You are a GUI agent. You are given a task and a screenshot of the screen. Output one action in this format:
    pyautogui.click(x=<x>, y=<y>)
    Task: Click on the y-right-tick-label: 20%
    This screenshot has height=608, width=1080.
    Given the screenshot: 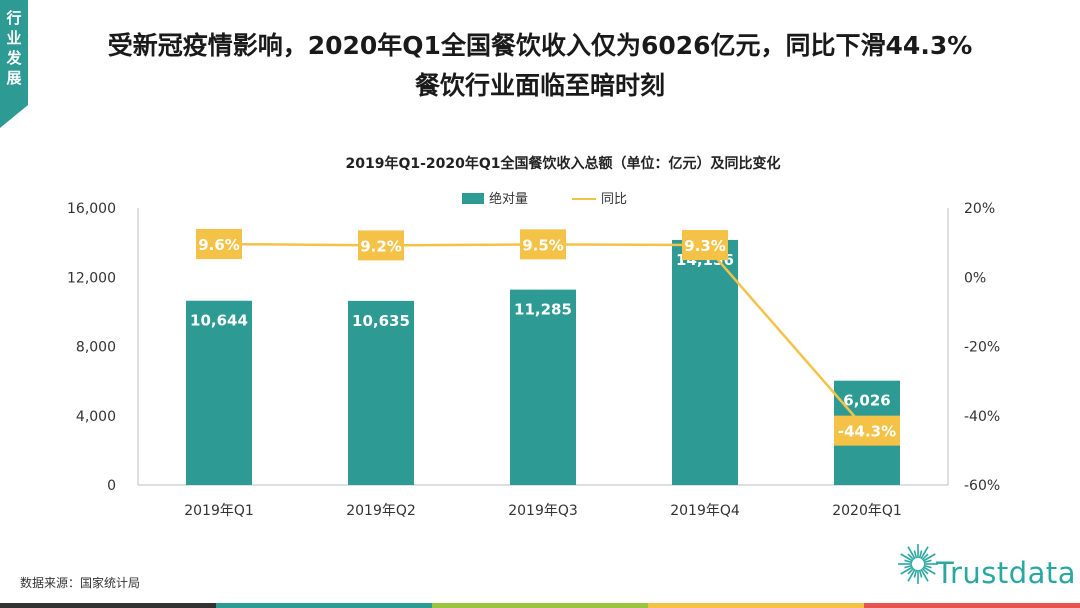 What is the action you would take?
    pyautogui.click(x=979, y=209)
    